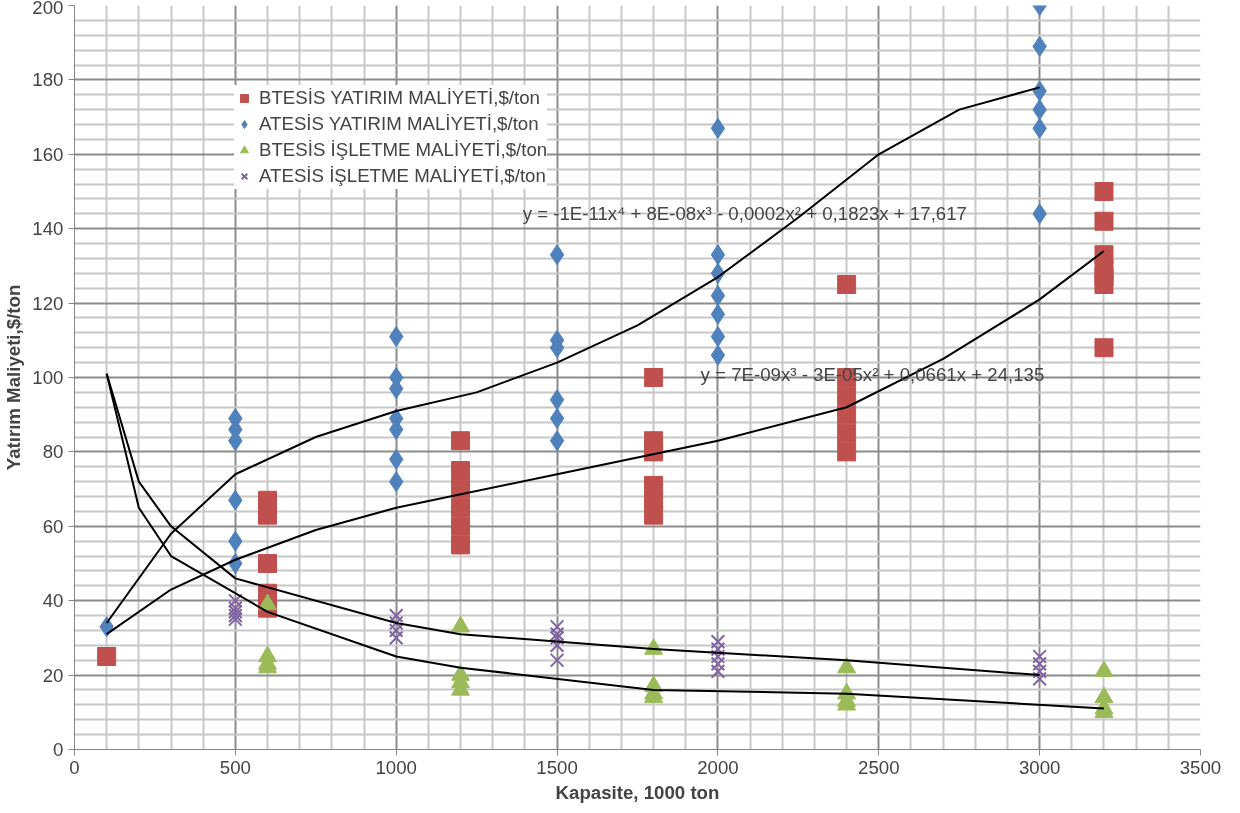 Image resolution: width=1240 pixels, height=813 pixels. Describe the element at coordinates (53, 675) in the screenshot. I see `y-tick-label: 20` at that location.